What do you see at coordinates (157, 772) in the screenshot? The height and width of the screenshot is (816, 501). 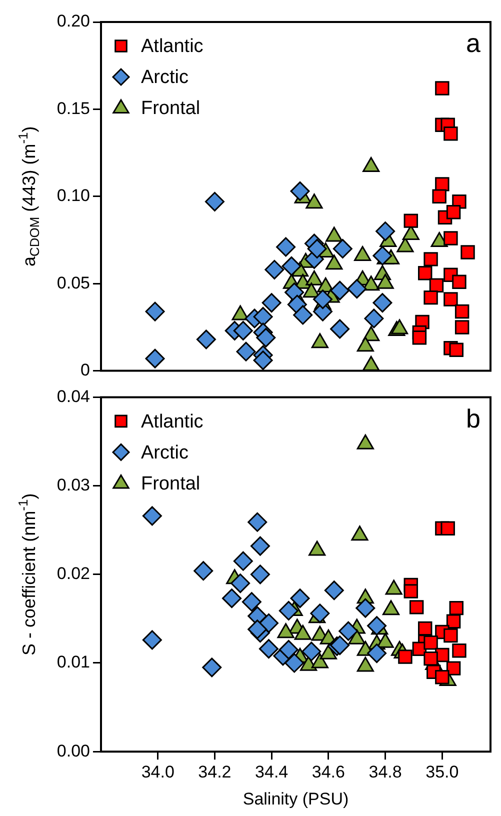 I see `x-tick-label: 34.0` at bounding box center [157, 772].